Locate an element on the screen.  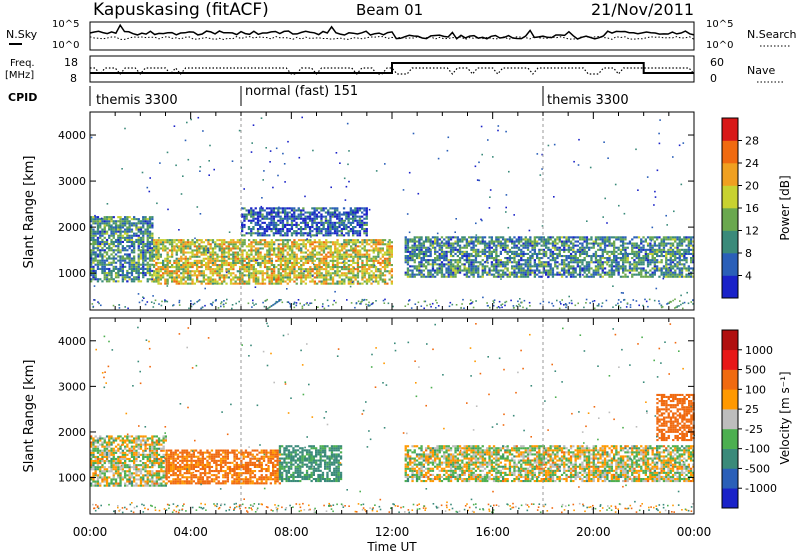
power-cell-1980 is located at coordinates (339, 256).